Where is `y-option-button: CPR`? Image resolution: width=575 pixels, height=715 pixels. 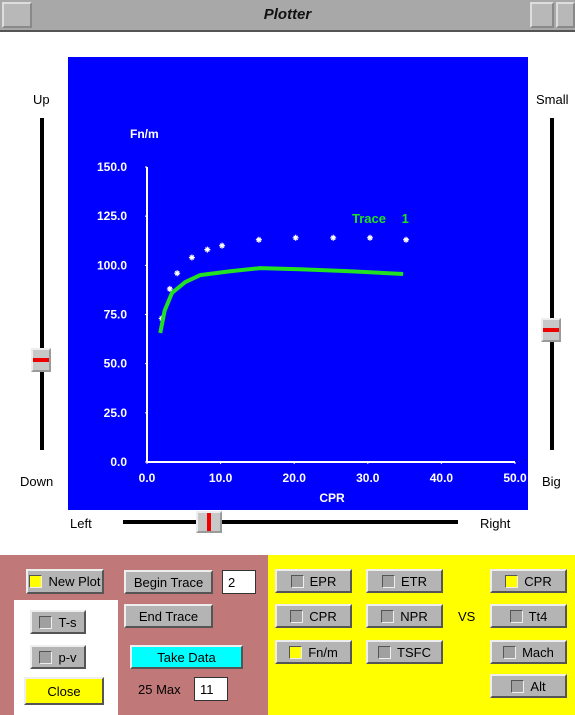
y-option-button: CPR is located at coordinates (313, 616).